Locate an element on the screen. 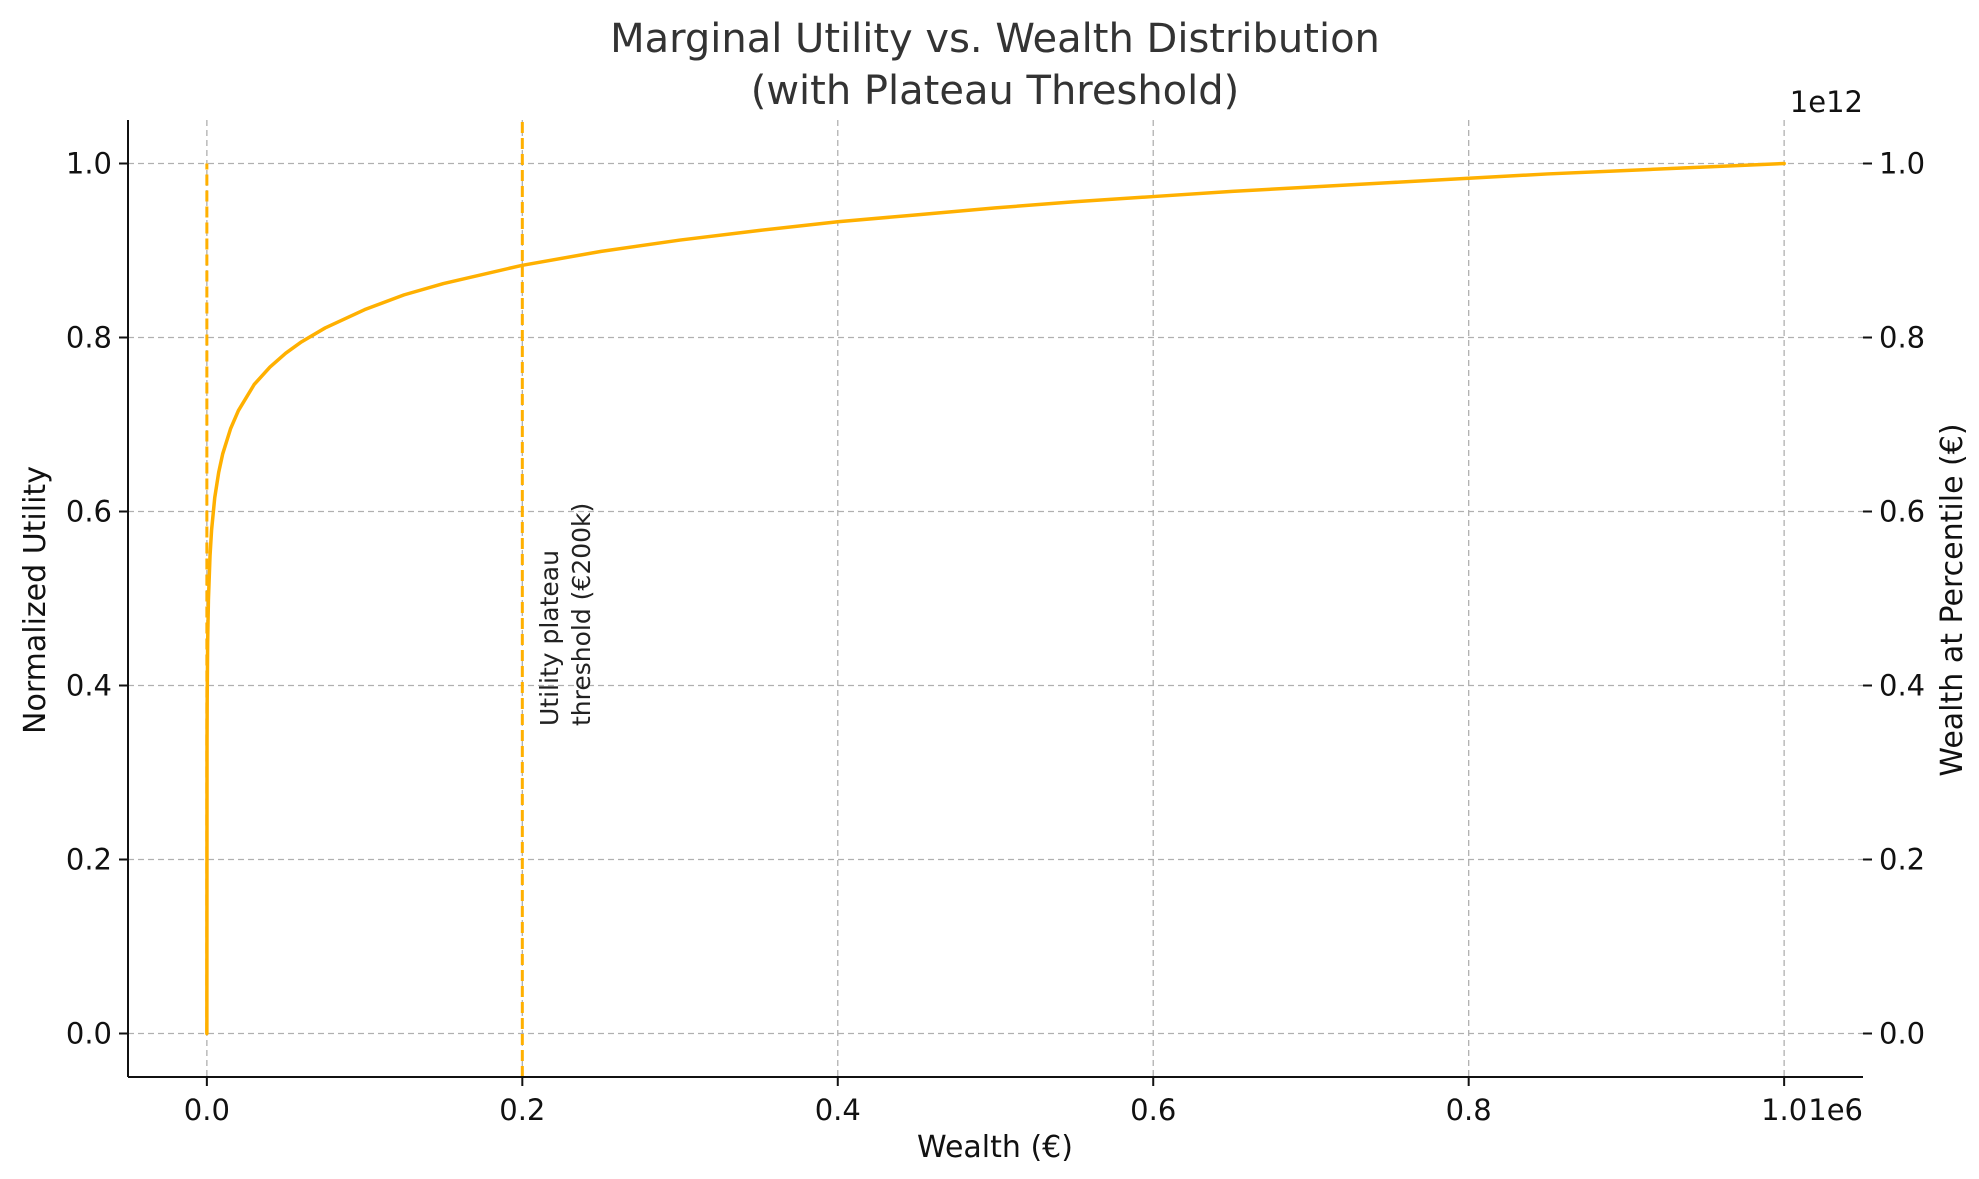 Image resolution: width=1979 pixels, height=1179 pixels. x-tick-label: 1.0 is located at coordinates (1784, 1110).